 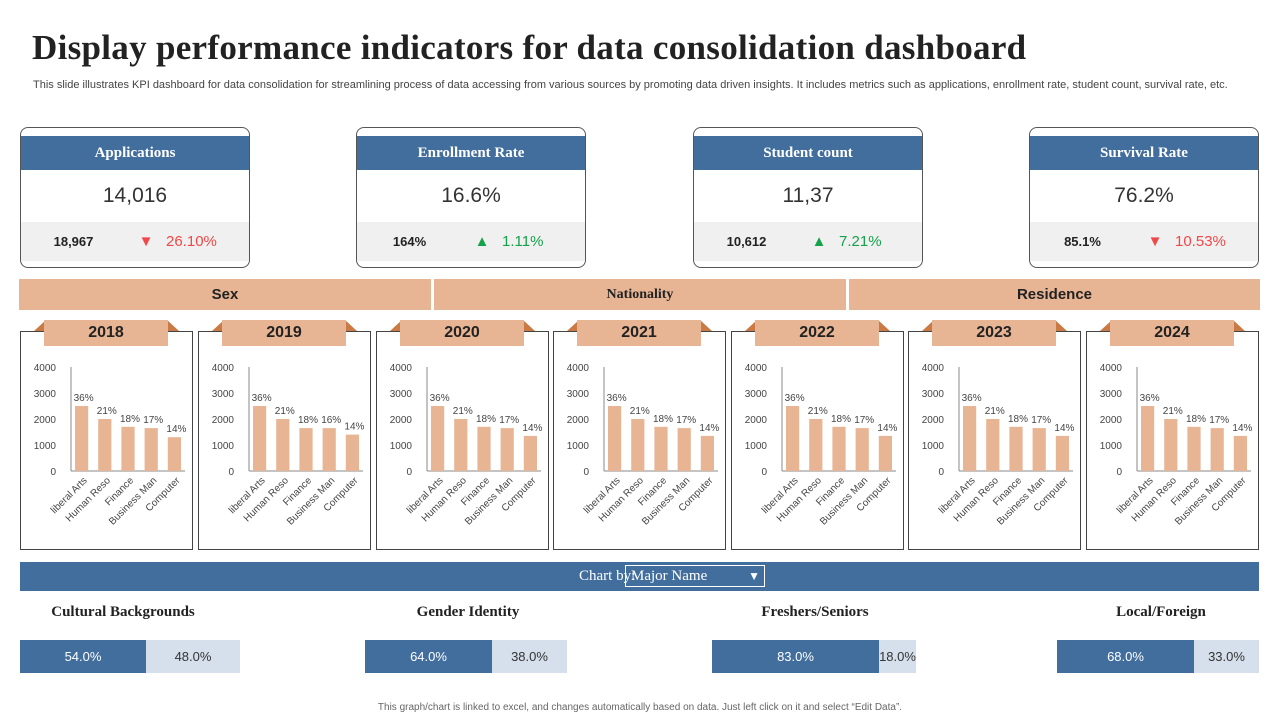 What do you see at coordinates (482, 241) in the screenshot?
I see `arrow-up-icon: ▲` at bounding box center [482, 241].